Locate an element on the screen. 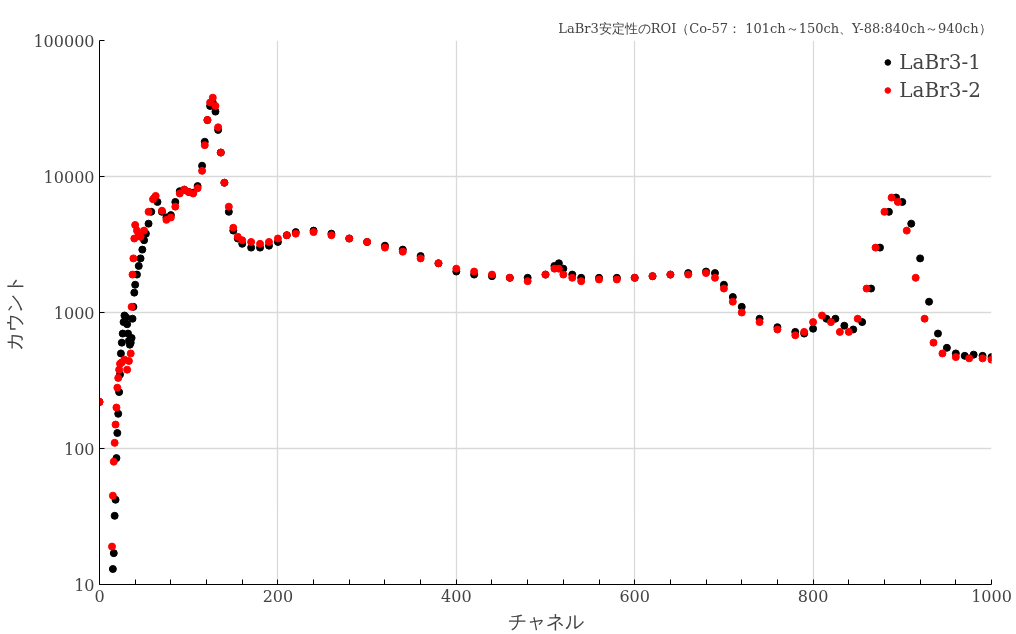  x-axis-title: チャネル is located at coordinates (545, 620).